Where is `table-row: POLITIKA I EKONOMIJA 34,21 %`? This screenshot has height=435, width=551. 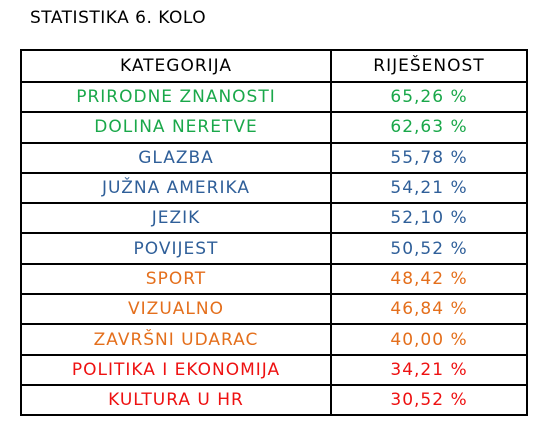 table-row: POLITIKA I EKONOMIJA 34,21 % is located at coordinates (274, 369).